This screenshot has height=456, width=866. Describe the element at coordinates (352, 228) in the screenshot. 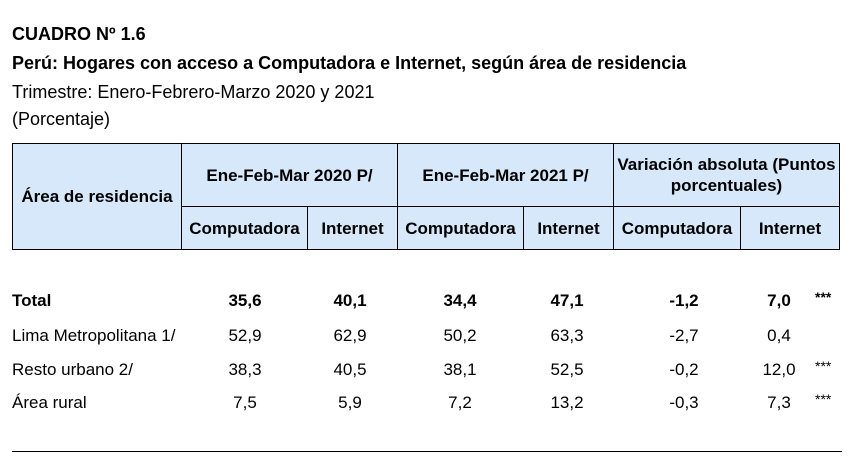

I see `subheader-internet-2020: Internet` at that location.